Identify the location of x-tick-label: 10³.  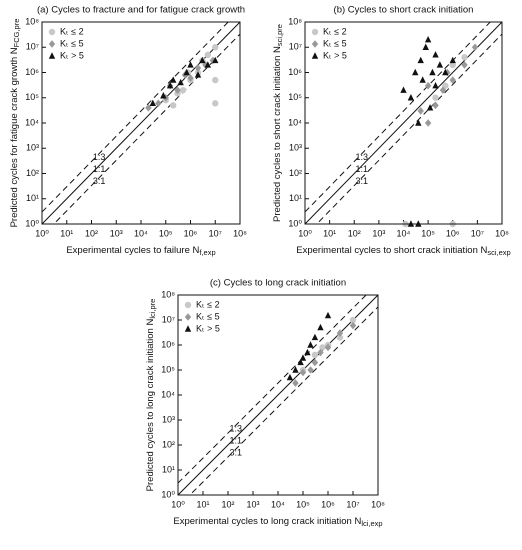
(116, 233).